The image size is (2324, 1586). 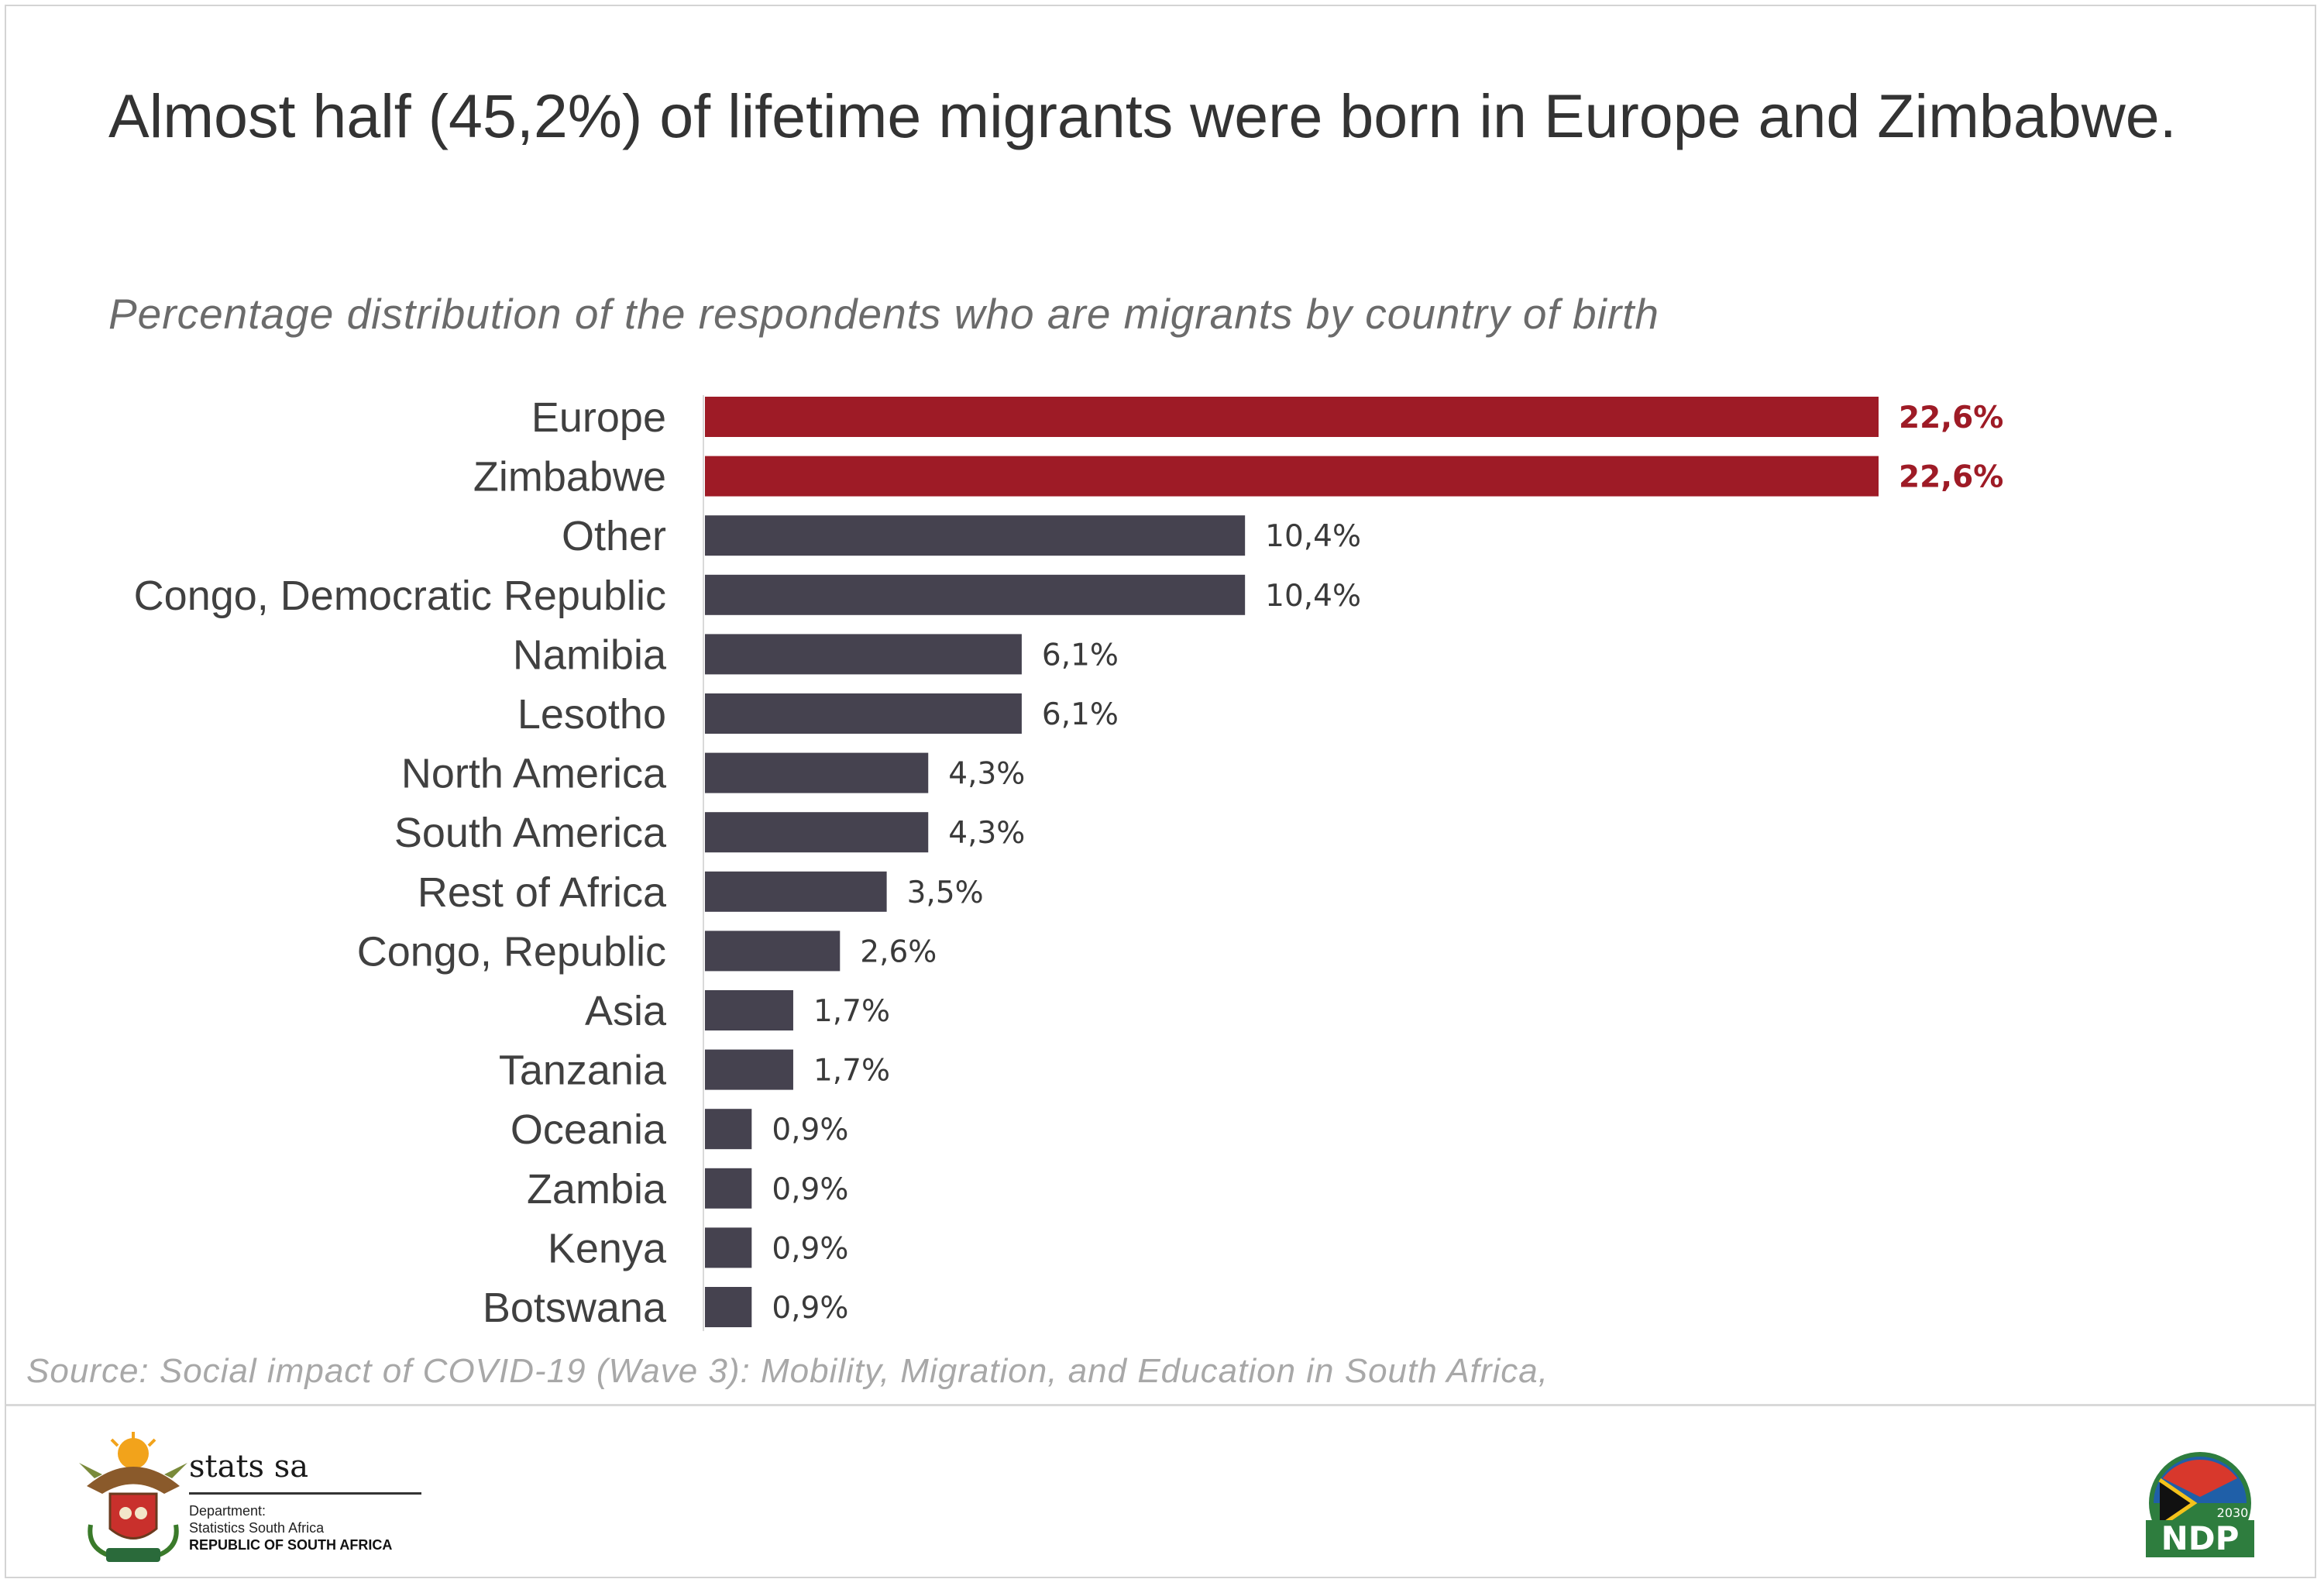 I want to click on value-label-congo-republic: 2,6%, so click(x=898, y=952).